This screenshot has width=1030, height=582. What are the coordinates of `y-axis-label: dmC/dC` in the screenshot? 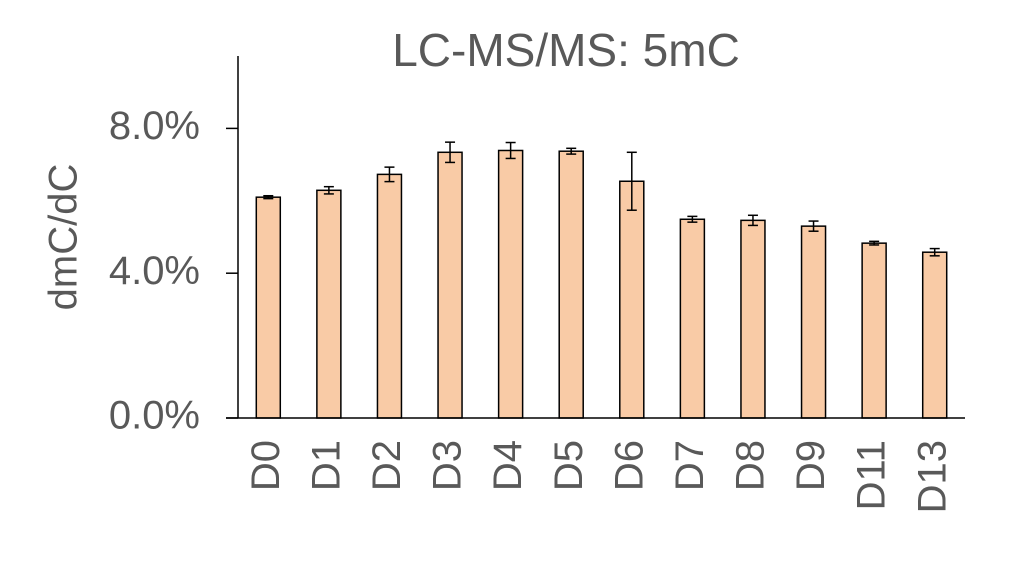 It's located at (64, 237).